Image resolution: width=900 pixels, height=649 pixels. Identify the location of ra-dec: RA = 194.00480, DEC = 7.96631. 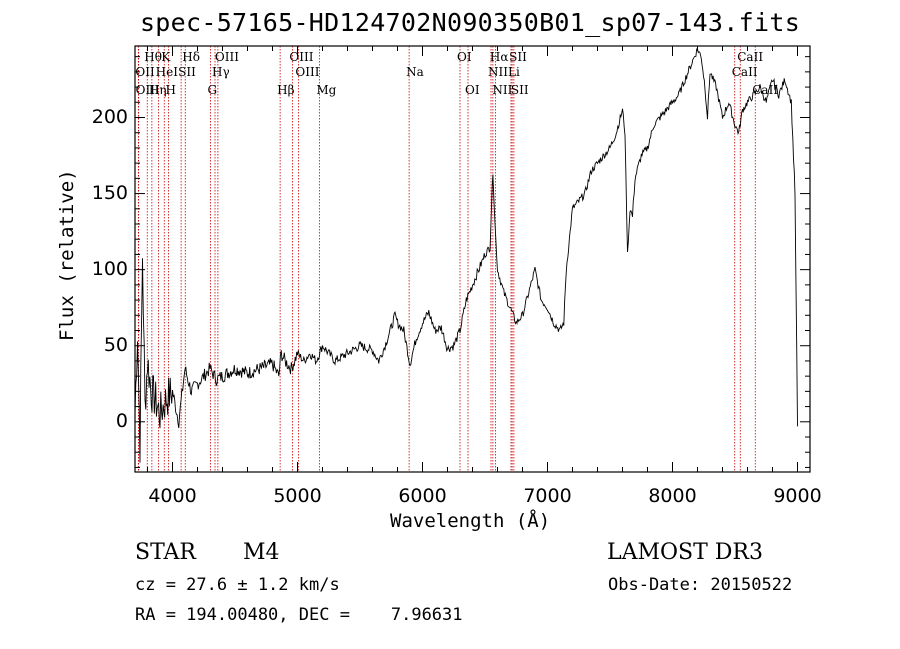
(299, 615).